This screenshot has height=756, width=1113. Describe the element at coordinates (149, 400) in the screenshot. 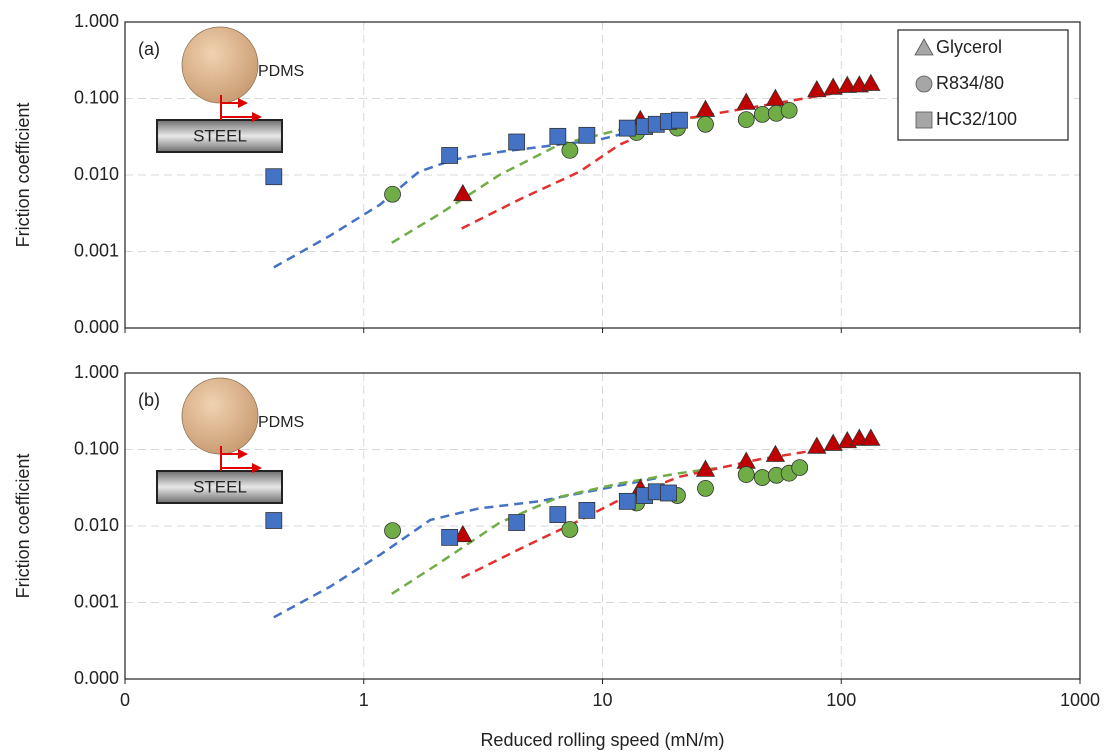

I see `panel-label: (b)` at that location.